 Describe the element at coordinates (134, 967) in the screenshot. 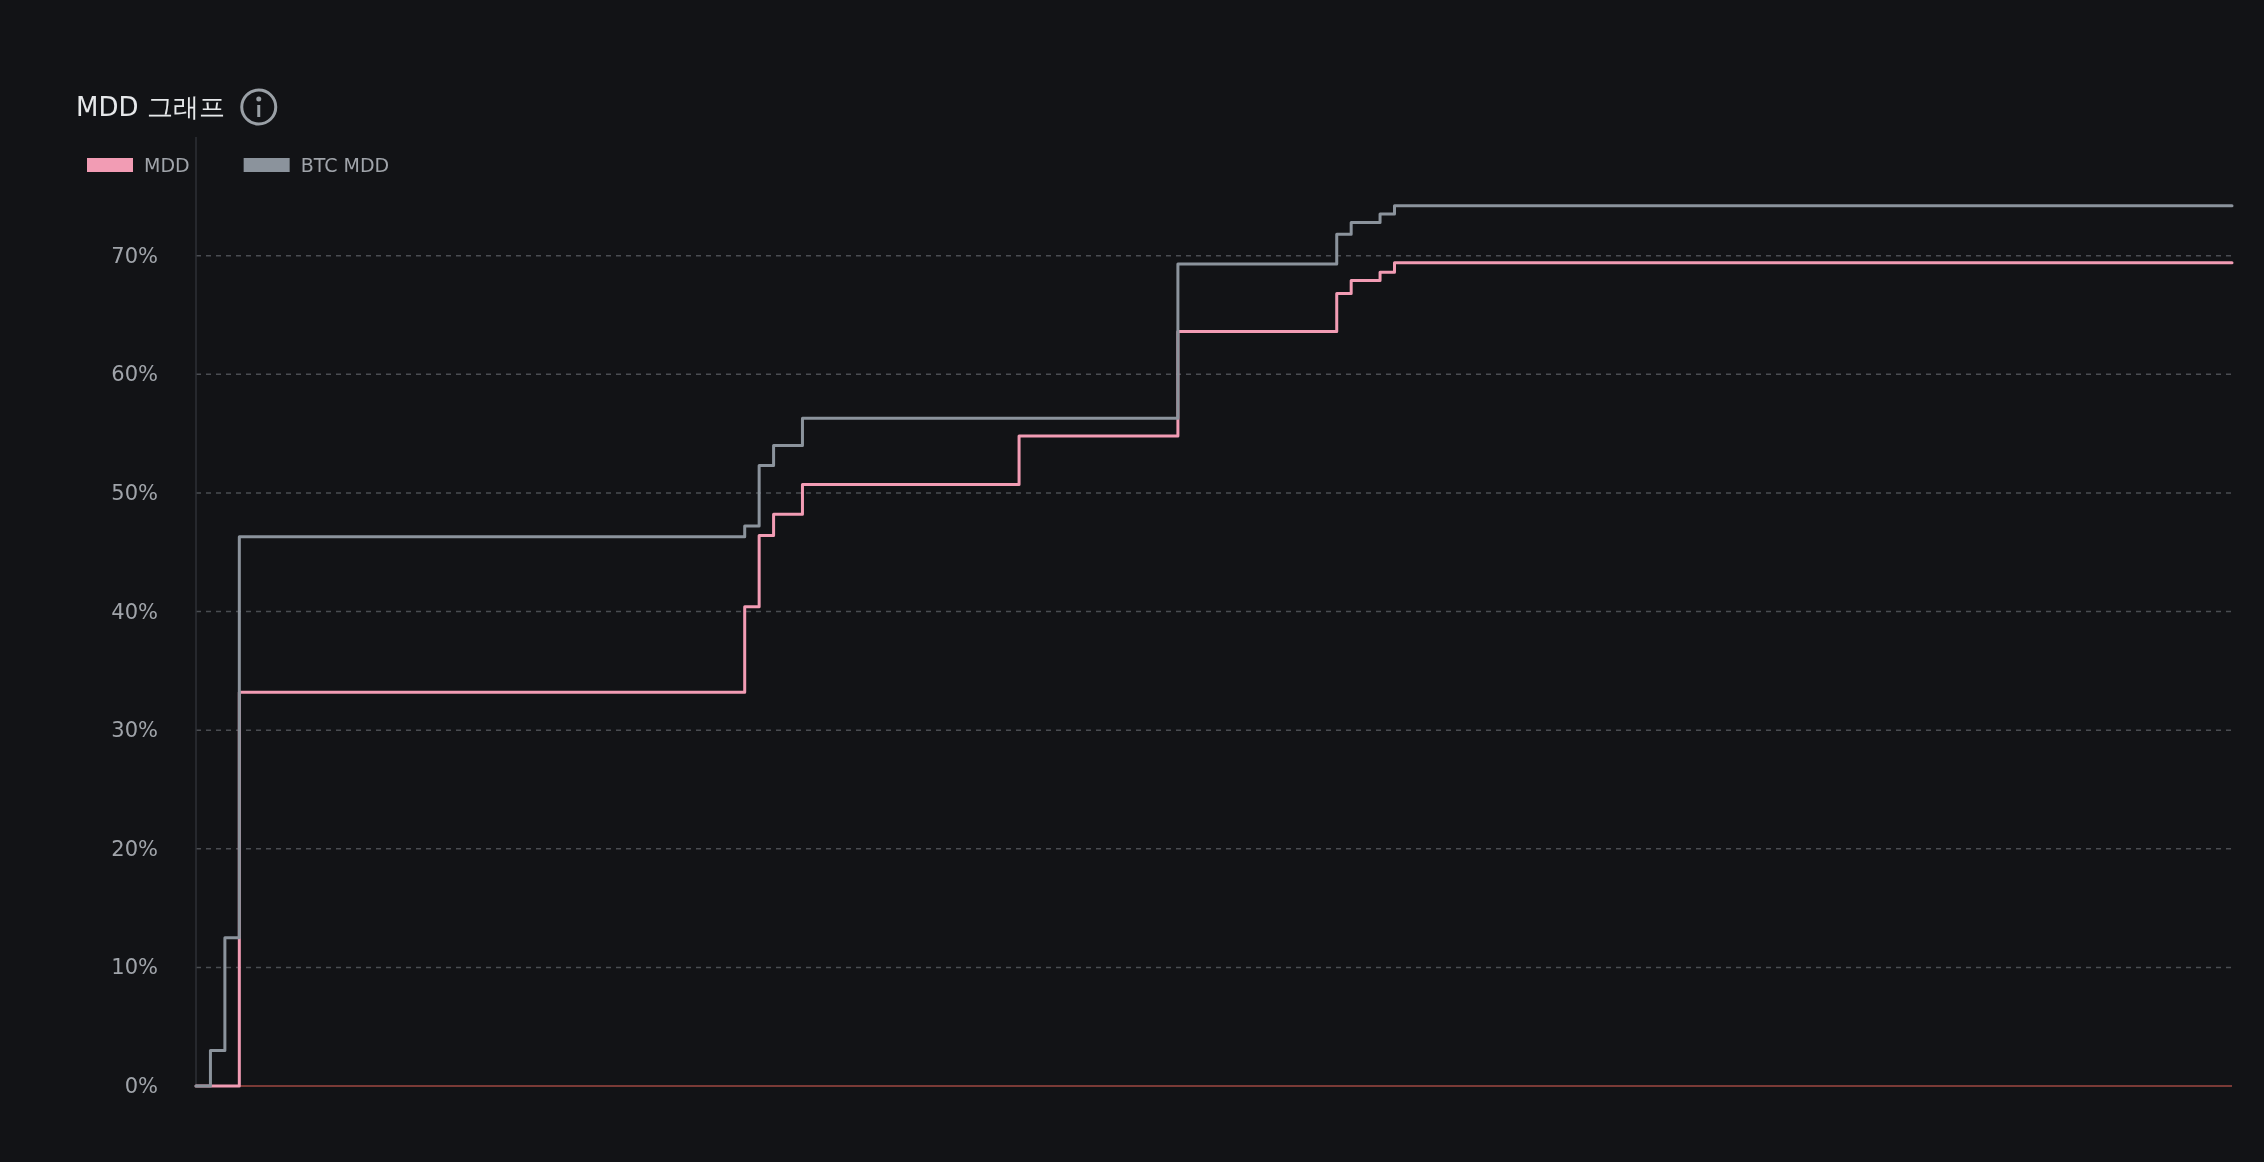

I see `y-tick-label: 10%` at that location.